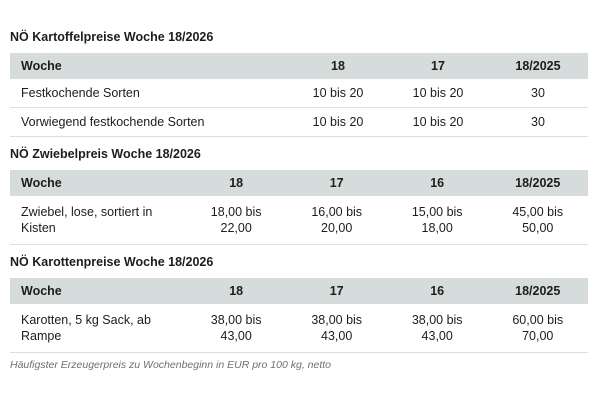  What do you see at coordinates (105, 154) in the screenshot?
I see `zwiebelpreis-title: NÖ Zwiebelpreis Woche 18/2026` at bounding box center [105, 154].